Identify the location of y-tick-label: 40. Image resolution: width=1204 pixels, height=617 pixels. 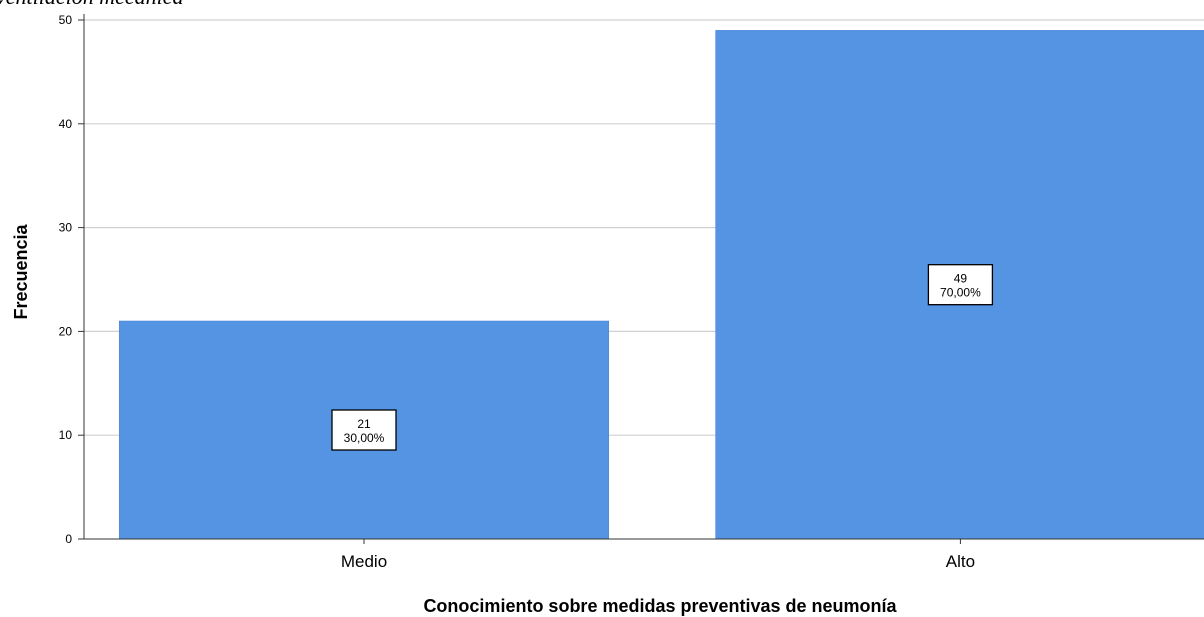
(66, 124).